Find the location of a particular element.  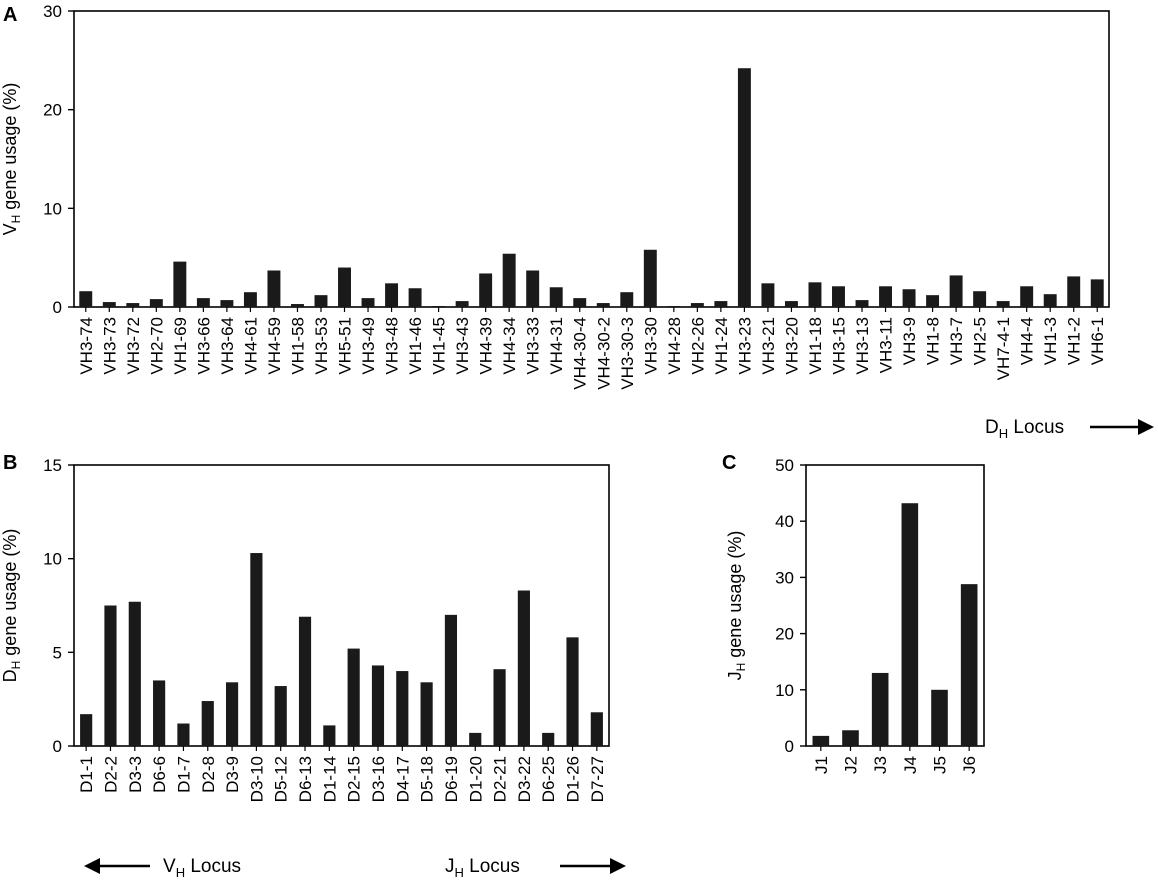

x-tick-label: D1-20 is located at coordinates (475, 779).